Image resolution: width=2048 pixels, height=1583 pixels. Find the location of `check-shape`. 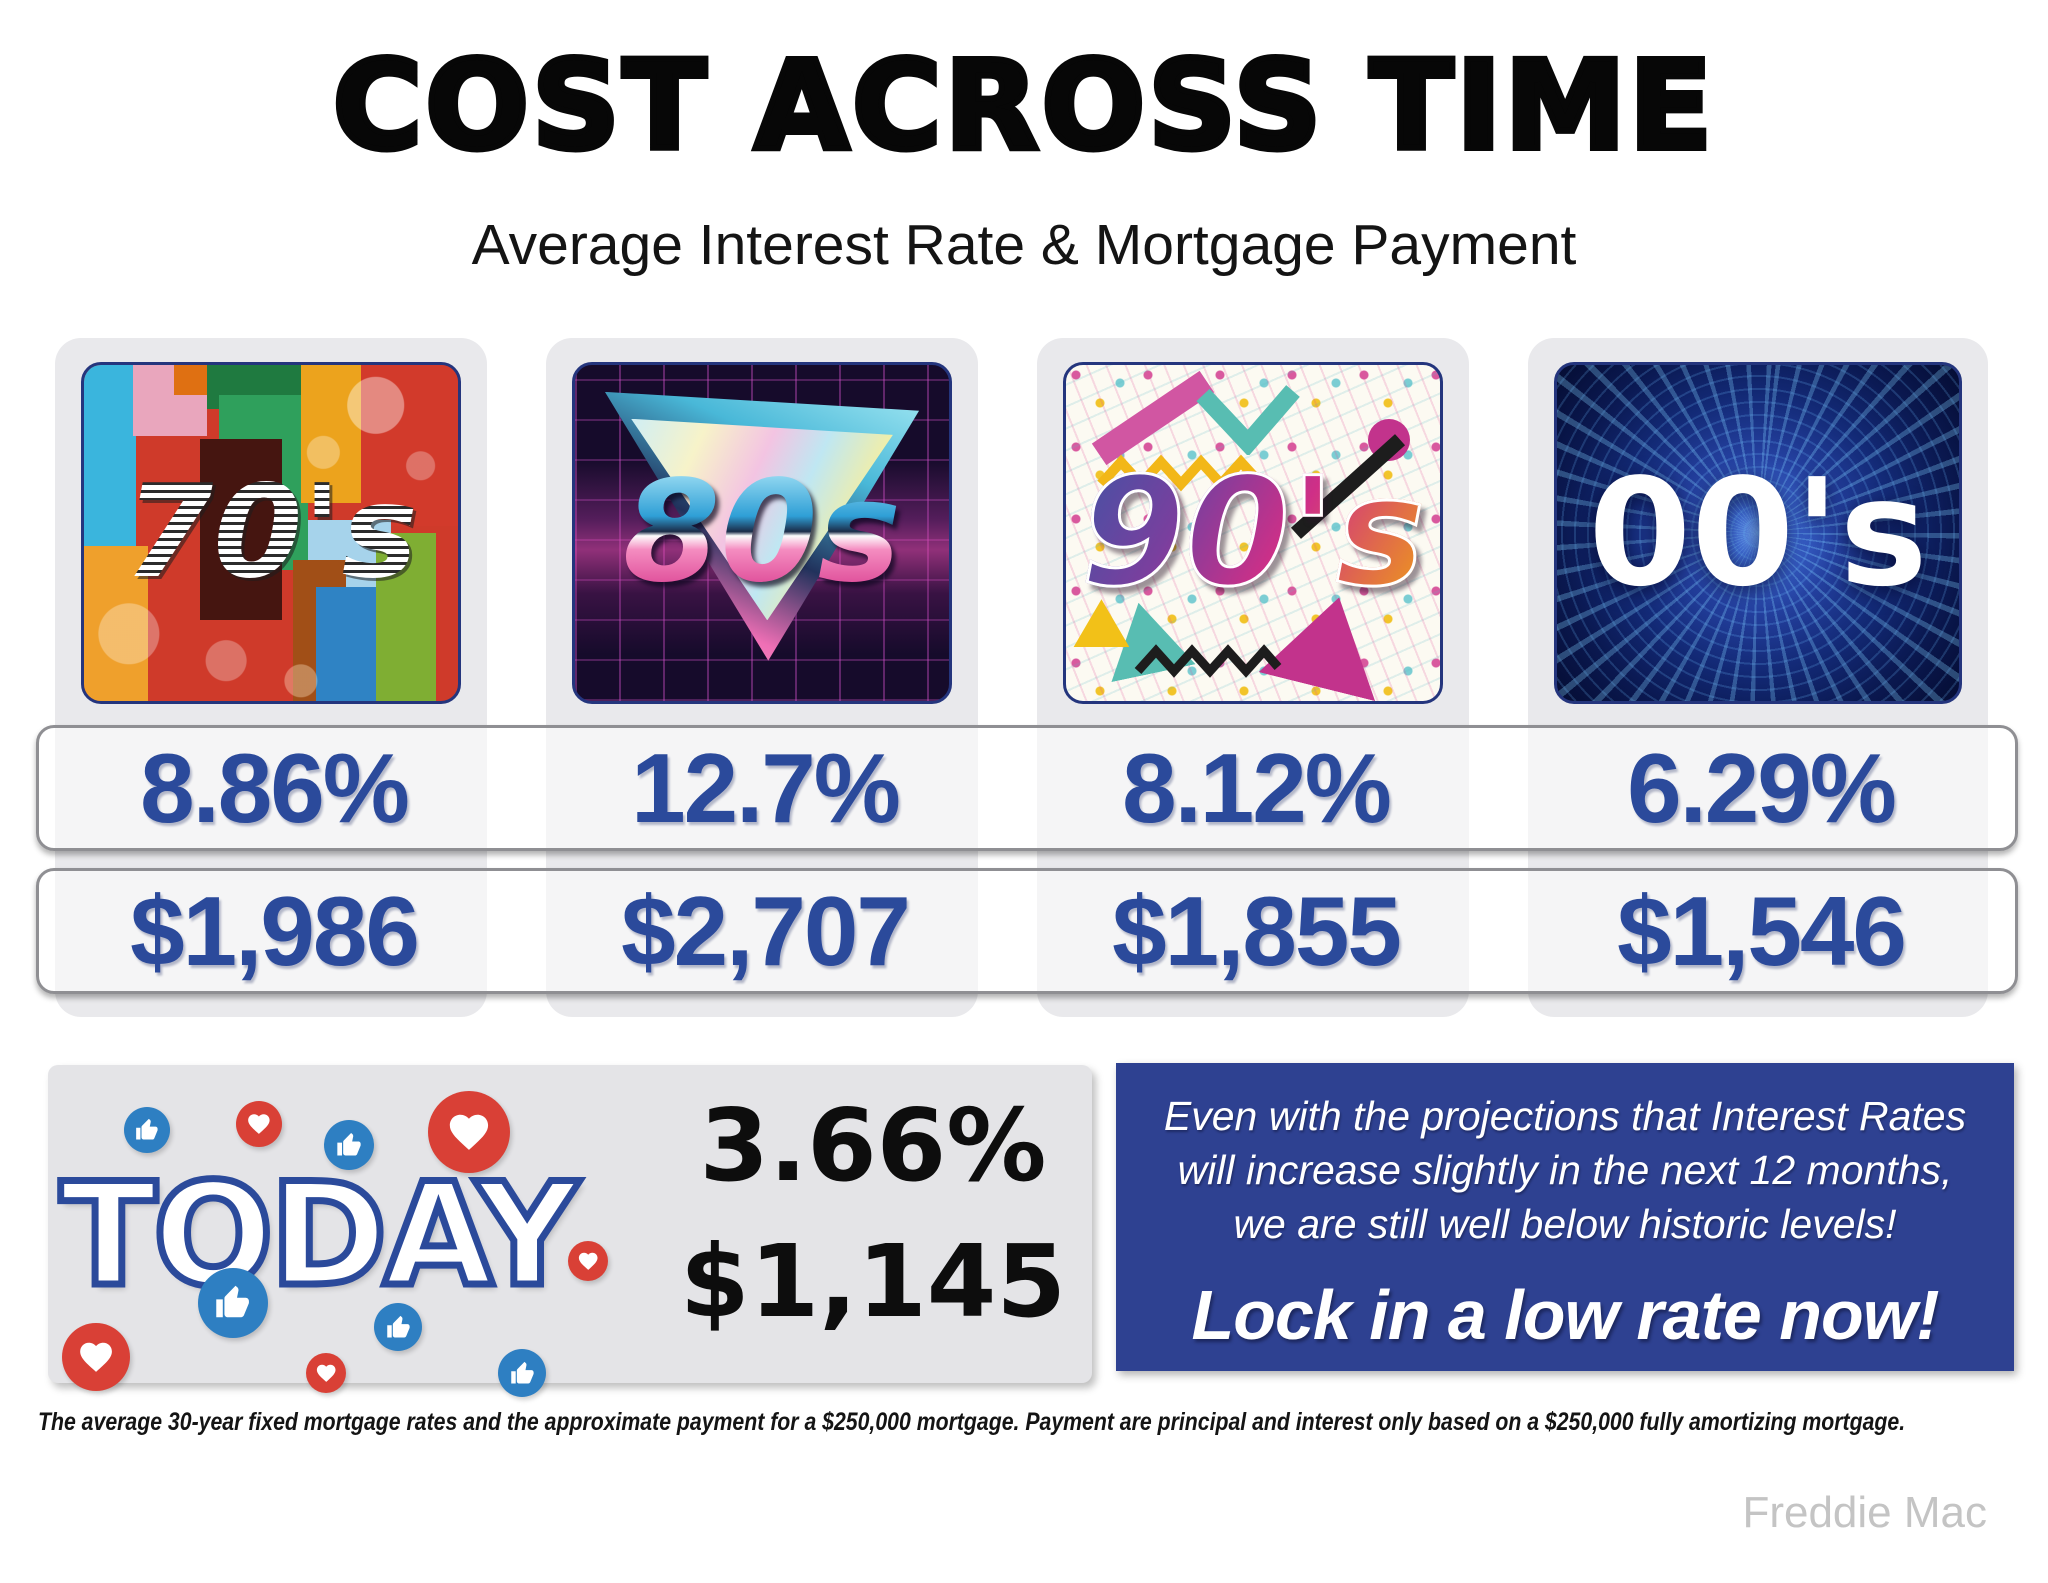

check-shape is located at coordinates (1248, 420).